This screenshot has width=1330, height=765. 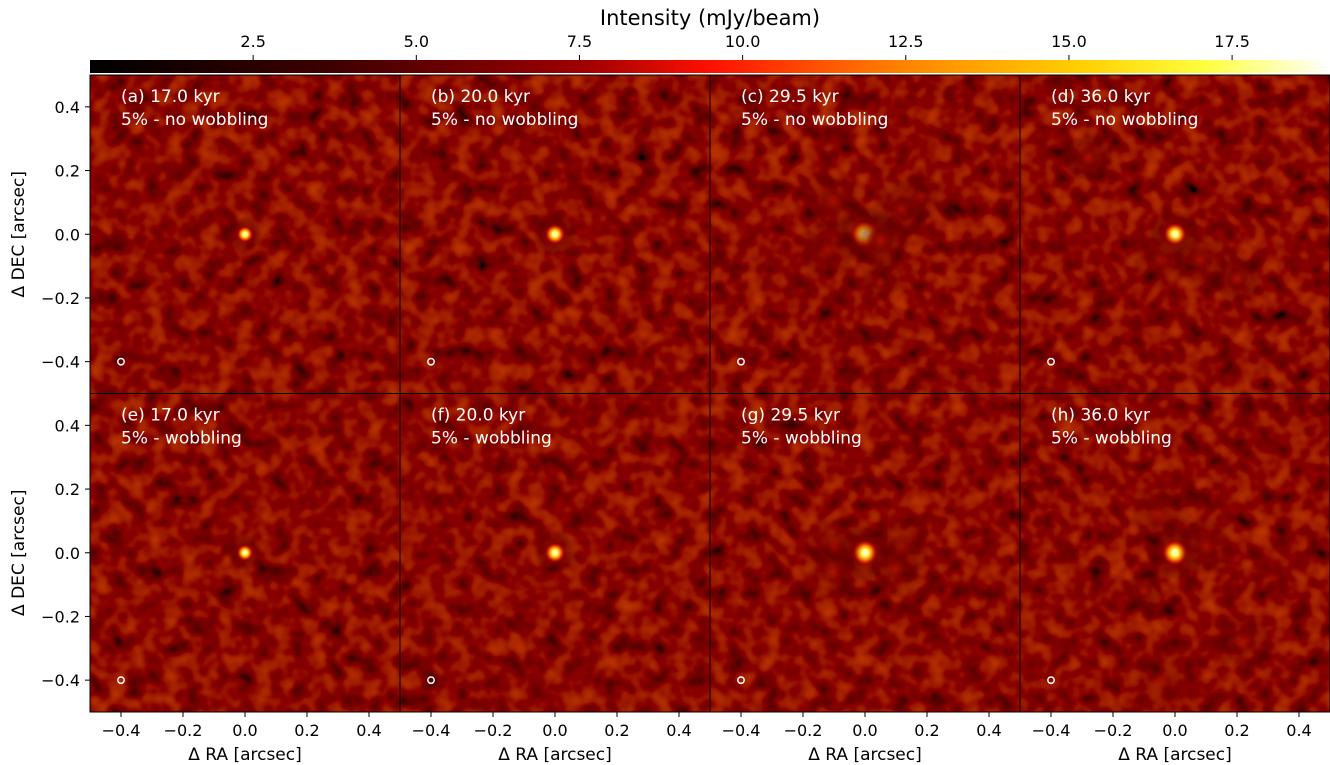 What do you see at coordinates (252, 41) in the screenshot?
I see `colorbar-tick-label: 2.5` at bounding box center [252, 41].